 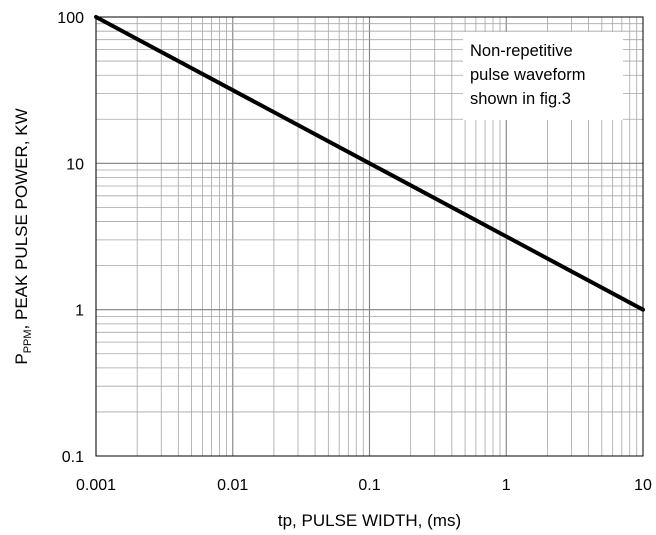 I want to click on y-tick-label: 100, so click(x=70, y=18).